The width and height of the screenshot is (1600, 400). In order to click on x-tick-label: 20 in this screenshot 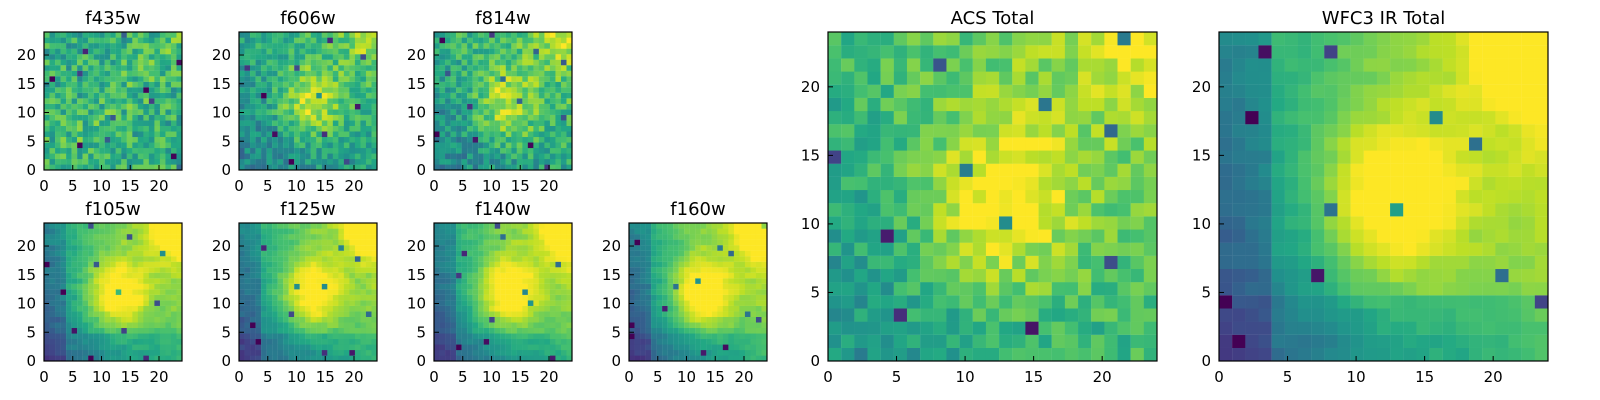, I will do `click(158, 377)`.